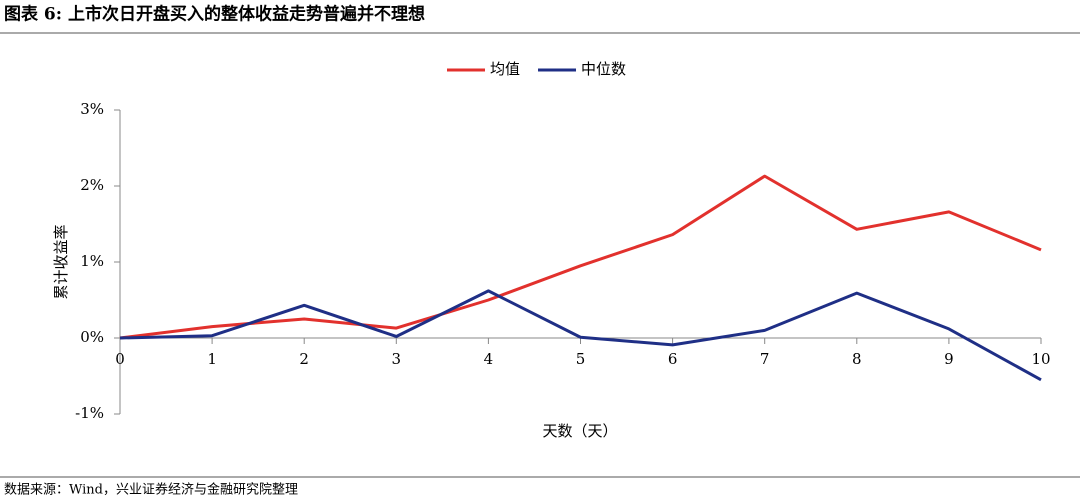  What do you see at coordinates (765, 359) in the screenshot?
I see `x-tick-label: 7` at bounding box center [765, 359].